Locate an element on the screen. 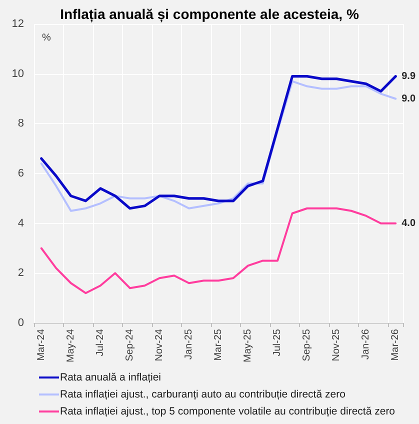  y-tick-label: 4 is located at coordinates (21, 223).